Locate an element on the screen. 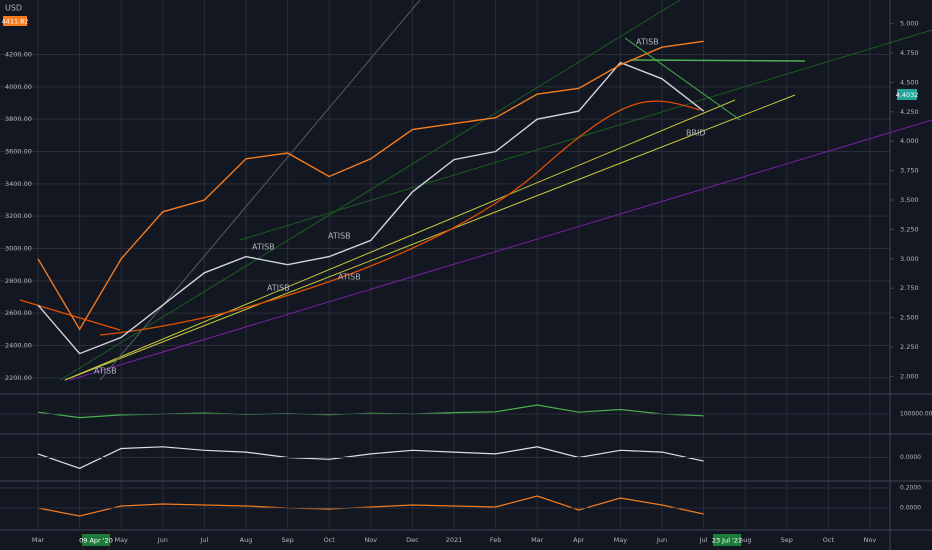 The height and width of the screenshot is (550, 932). y-tick-label: 4000.00 is located at coordinates (18, 87).